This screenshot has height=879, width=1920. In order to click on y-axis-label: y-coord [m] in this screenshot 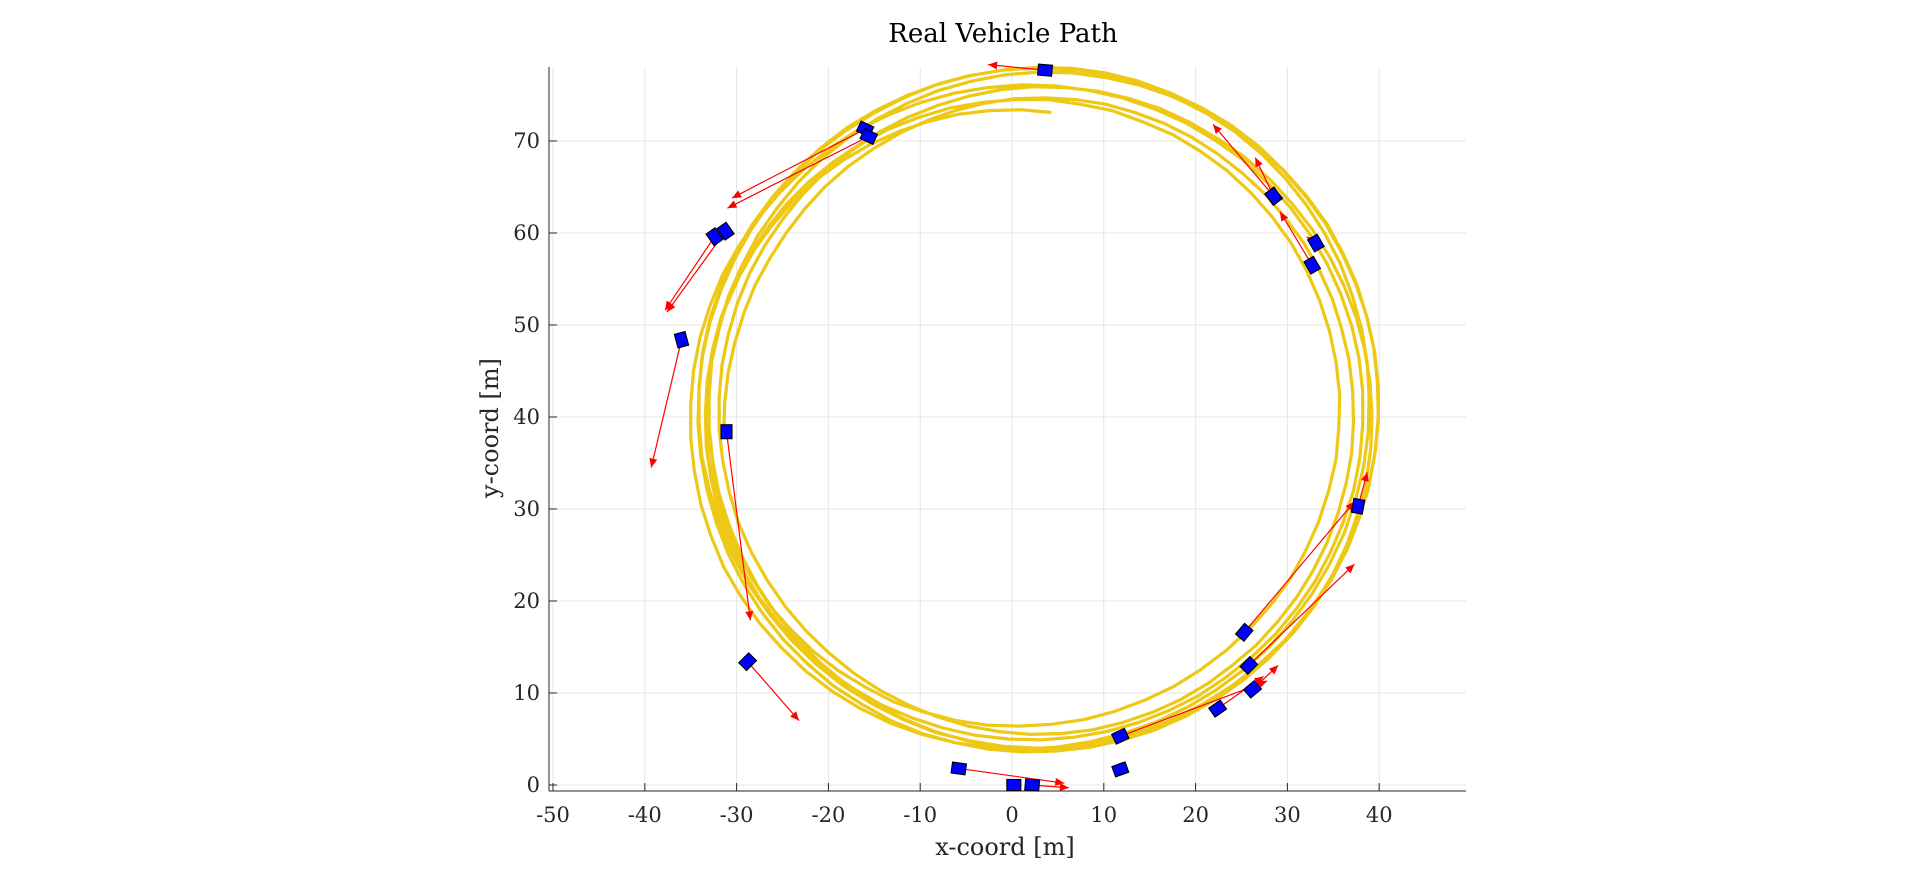, I will do `click(490, 428)`.